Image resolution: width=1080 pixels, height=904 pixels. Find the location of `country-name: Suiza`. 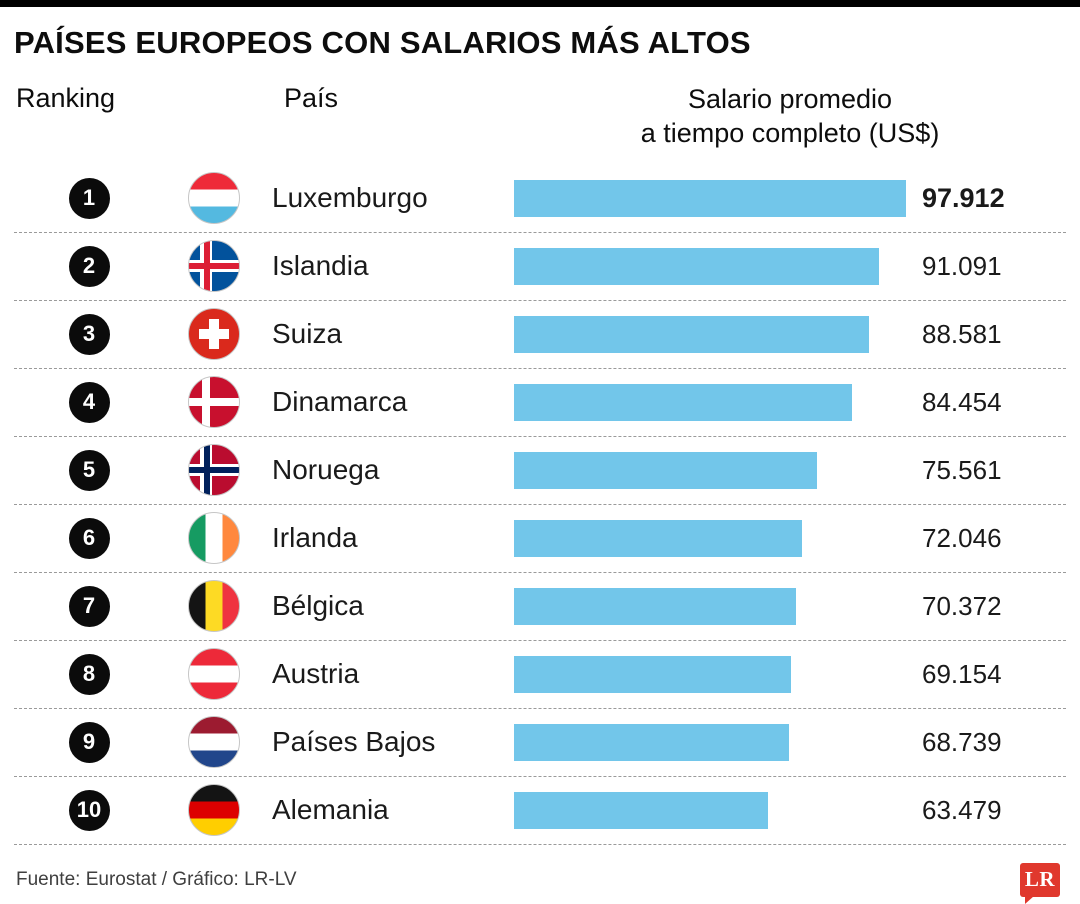

country-name: Suiza is located at coordinates (307, 333).